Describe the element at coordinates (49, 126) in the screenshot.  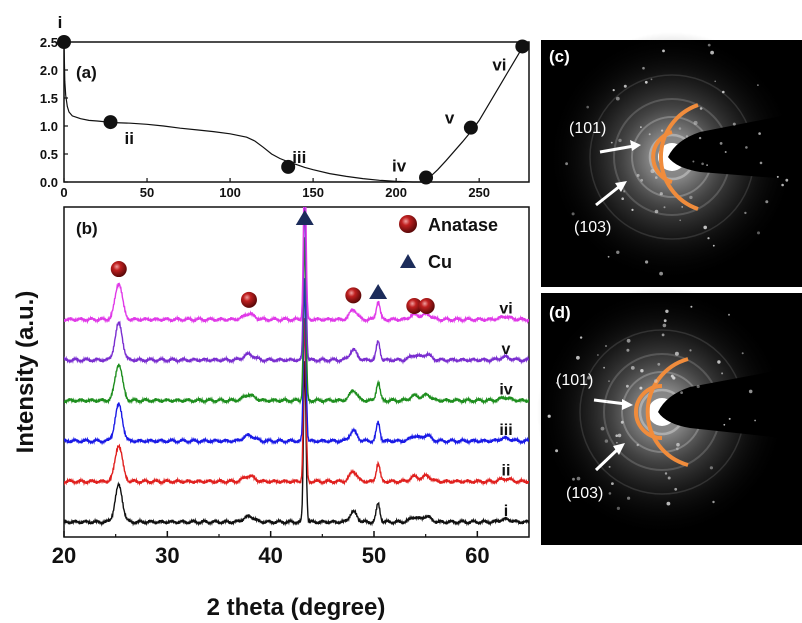
I see `panel-a-y-tick-label: 1.0` at that location.